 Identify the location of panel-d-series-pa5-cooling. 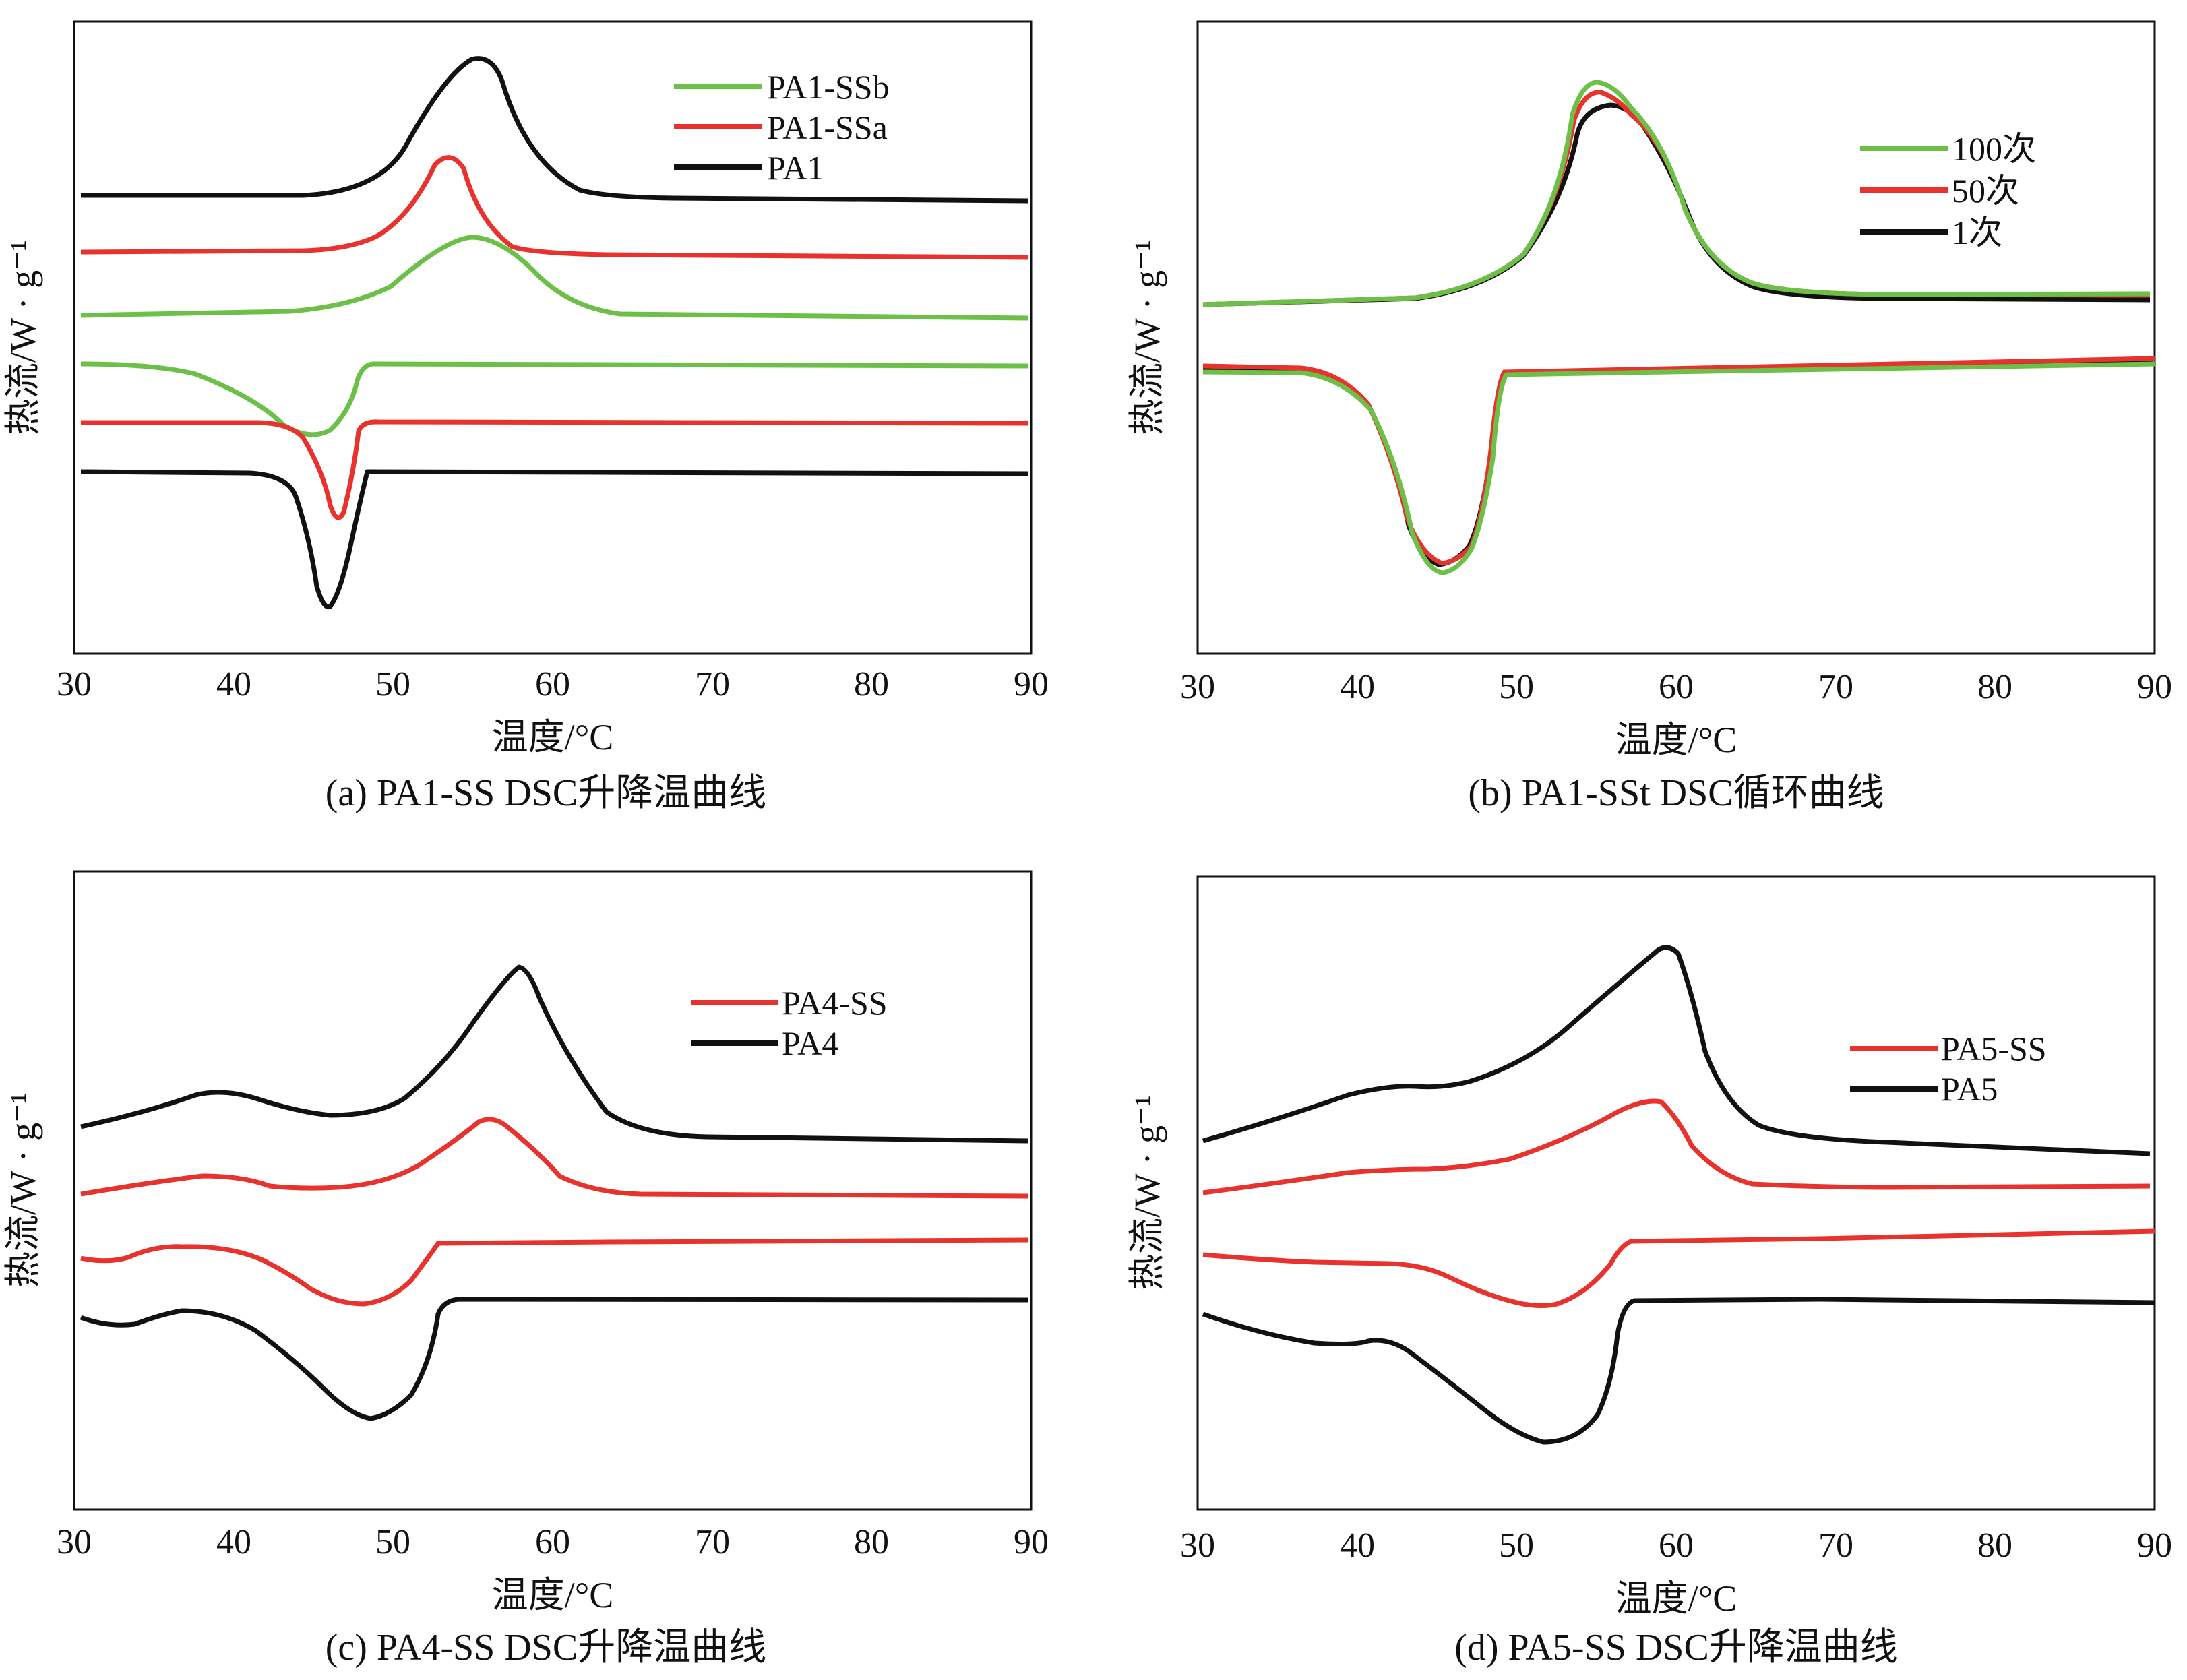
(1679, 1371).